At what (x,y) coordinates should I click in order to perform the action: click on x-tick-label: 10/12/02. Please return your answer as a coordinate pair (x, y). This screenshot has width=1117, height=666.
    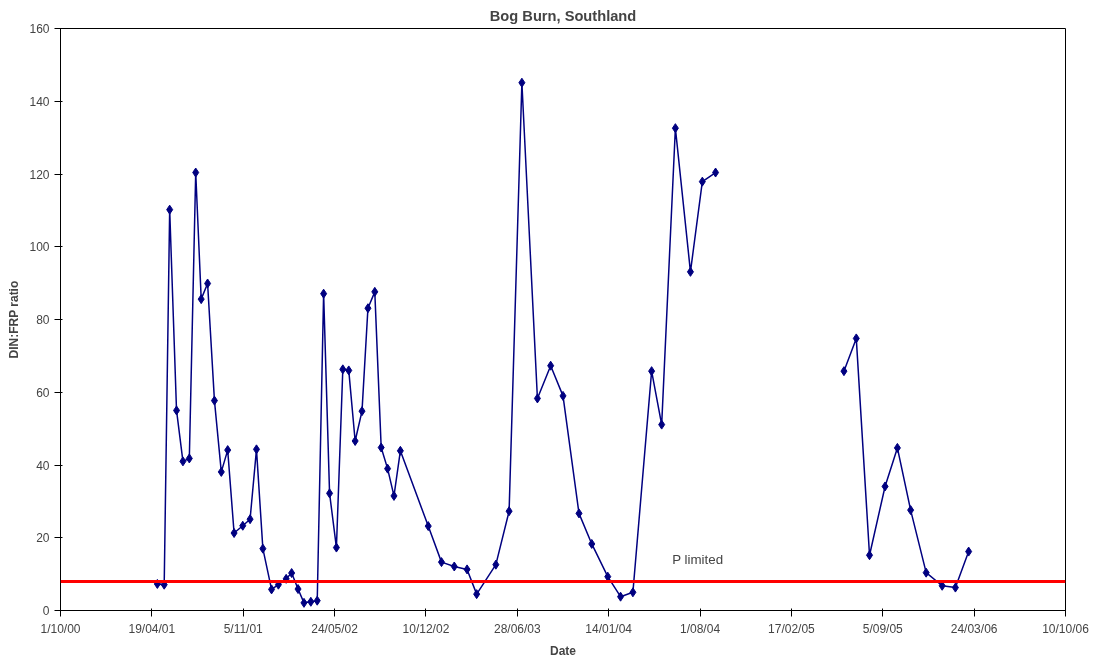
    Looking at the image, I should click on (426, 628).